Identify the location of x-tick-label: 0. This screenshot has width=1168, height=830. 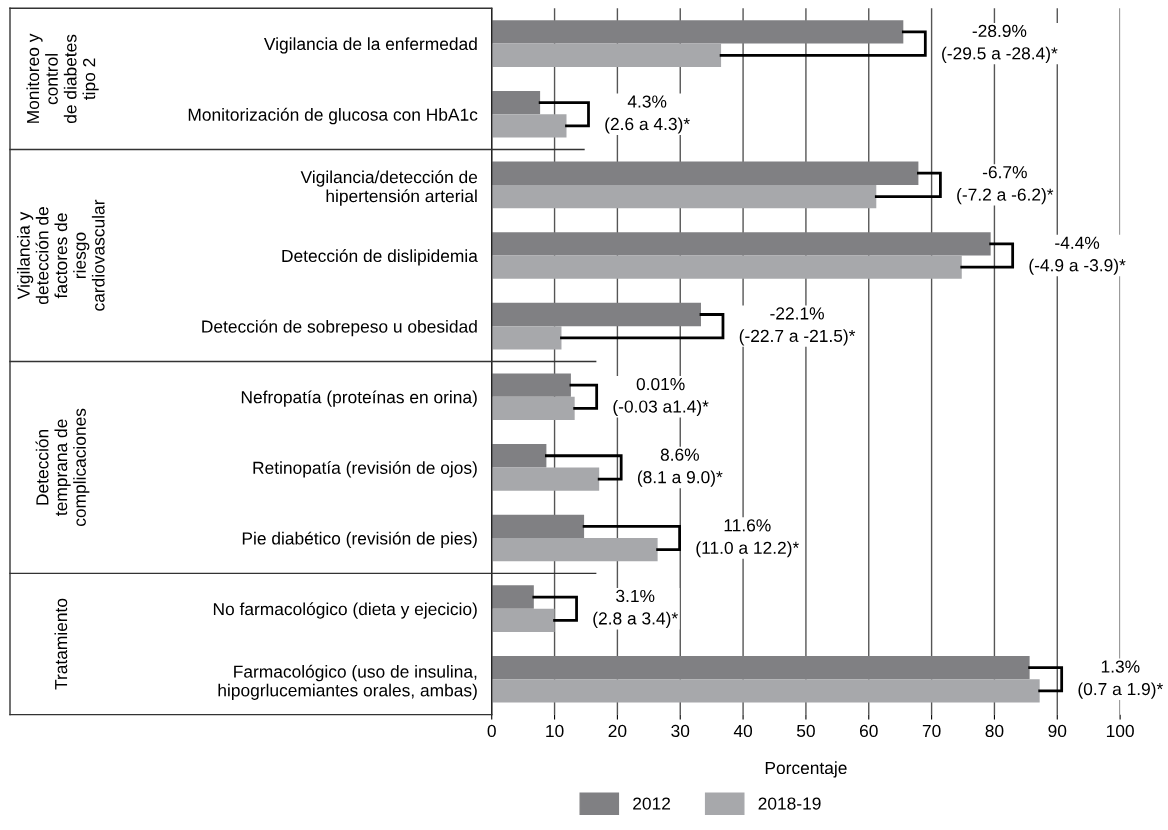
(491, 731).